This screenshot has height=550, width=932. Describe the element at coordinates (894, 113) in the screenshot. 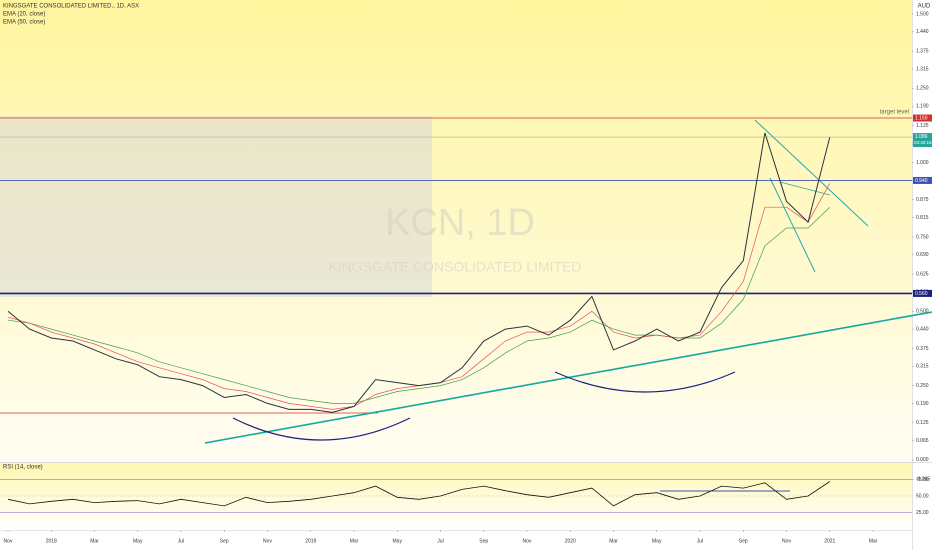

I see `level-note: target level` at that location.